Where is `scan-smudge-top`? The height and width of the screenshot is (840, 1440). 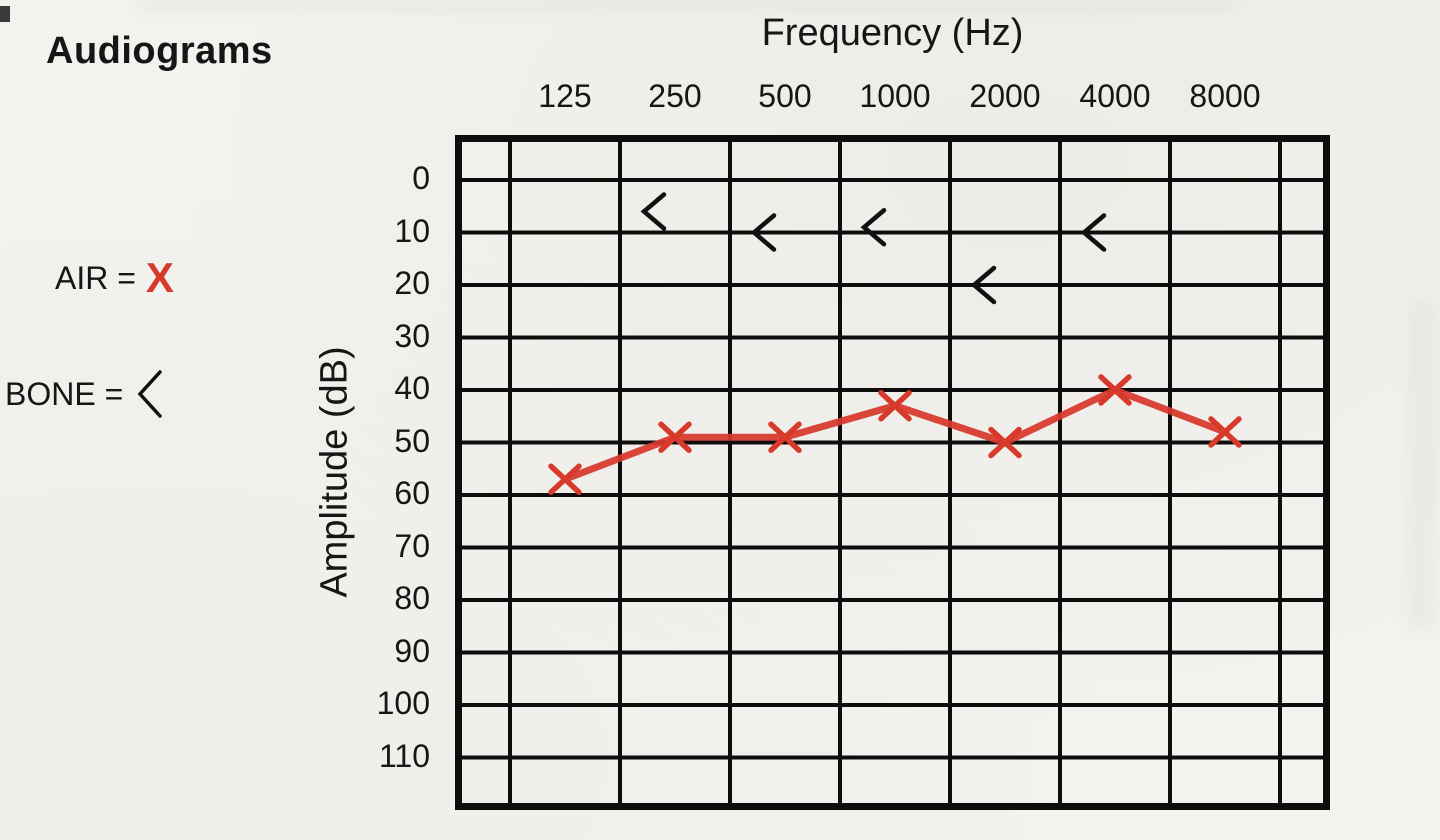
scan-smudge-top is located at coordinates (690, 5).